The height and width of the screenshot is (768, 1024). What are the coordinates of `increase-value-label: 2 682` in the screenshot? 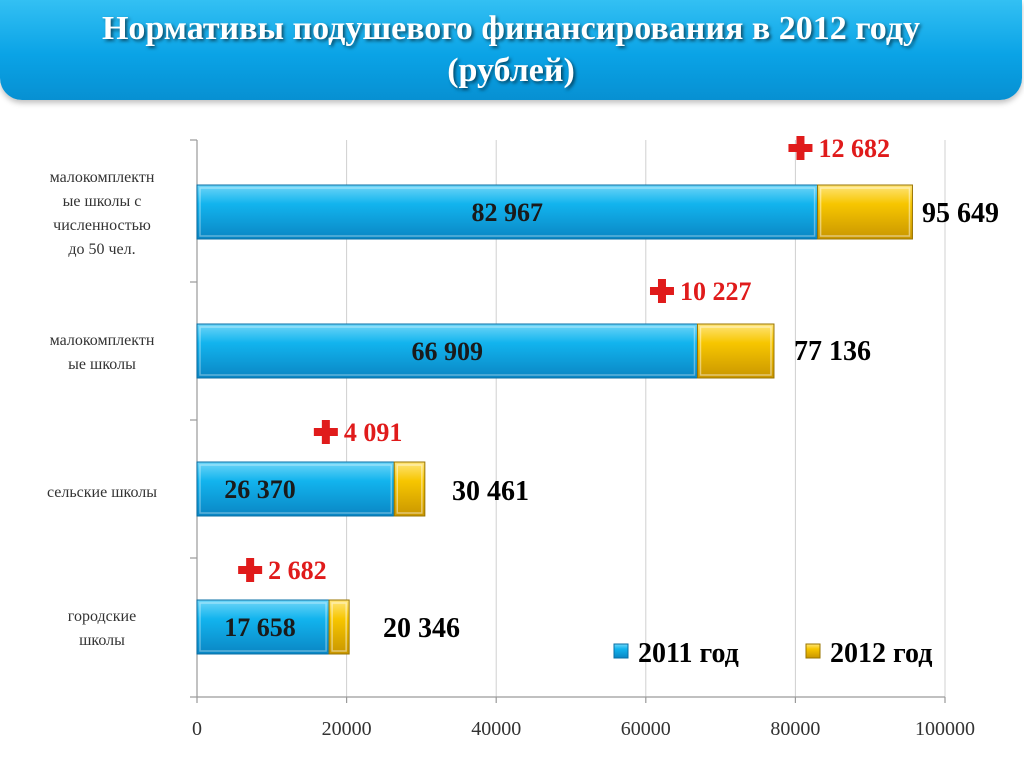 It's located at (297, 570).